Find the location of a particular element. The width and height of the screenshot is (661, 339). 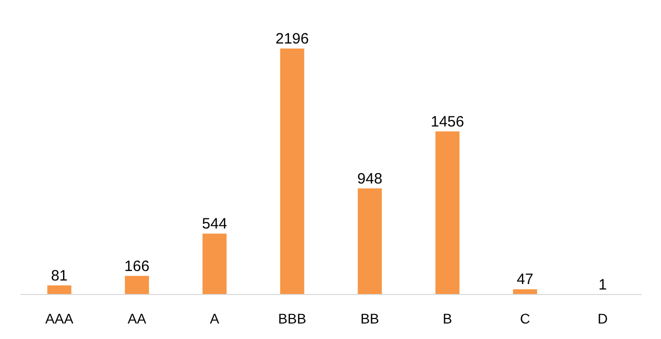

x-tick-label: AAA is located at coordinates (59, 318).